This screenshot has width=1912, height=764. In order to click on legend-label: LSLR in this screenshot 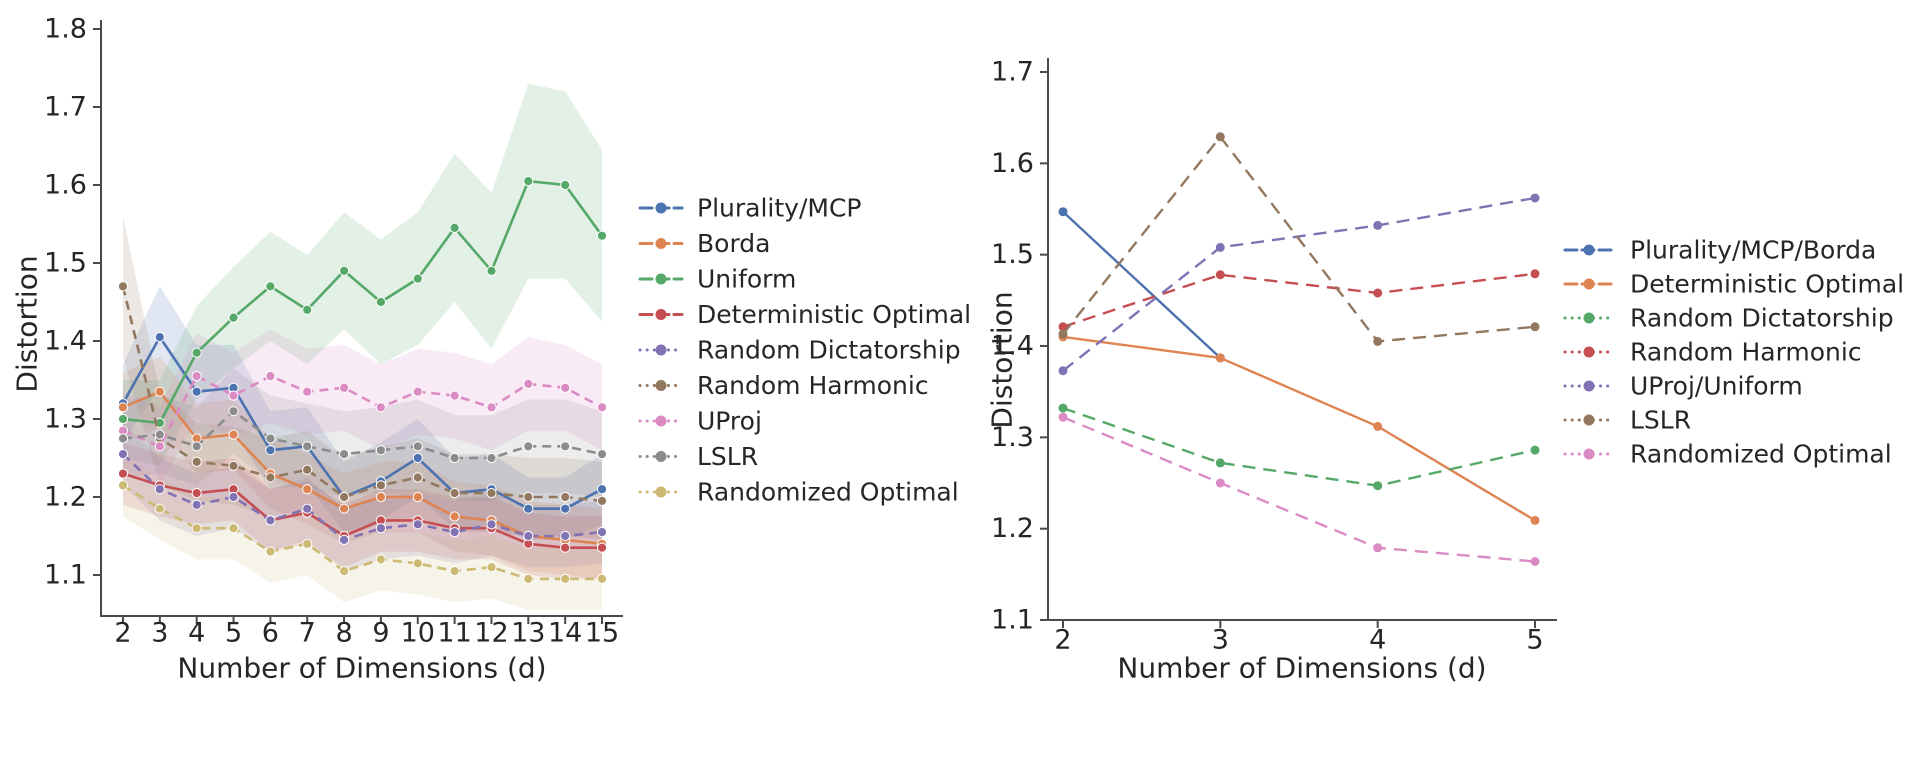, I will do `click(727, 456)`.